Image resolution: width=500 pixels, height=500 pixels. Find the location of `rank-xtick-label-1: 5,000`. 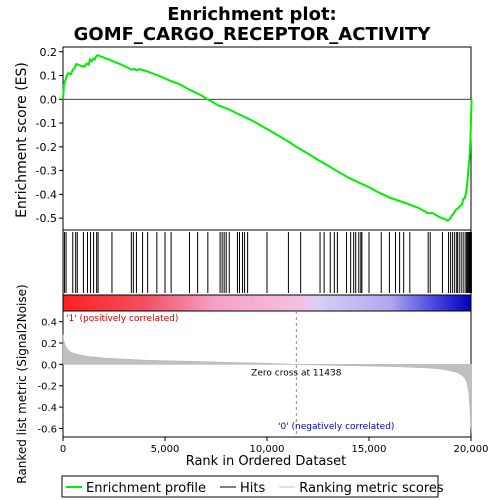

rank-xtick-label-1: 5,000 is located at coordinates (165, 449).